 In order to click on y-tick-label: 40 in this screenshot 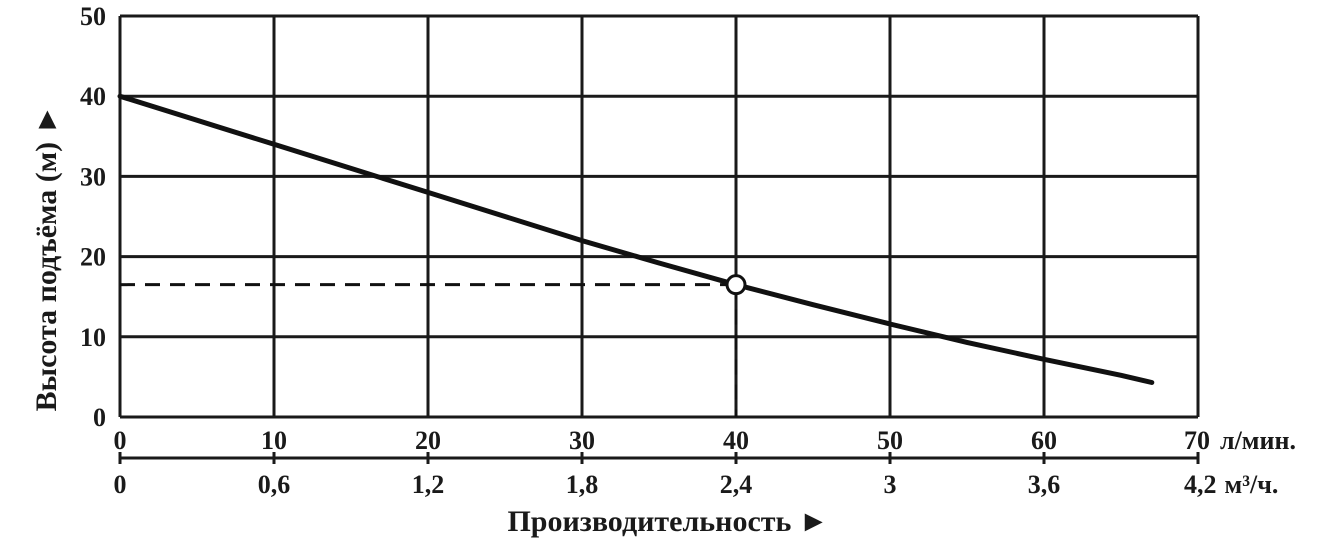, I will do `click(93, 96)`.